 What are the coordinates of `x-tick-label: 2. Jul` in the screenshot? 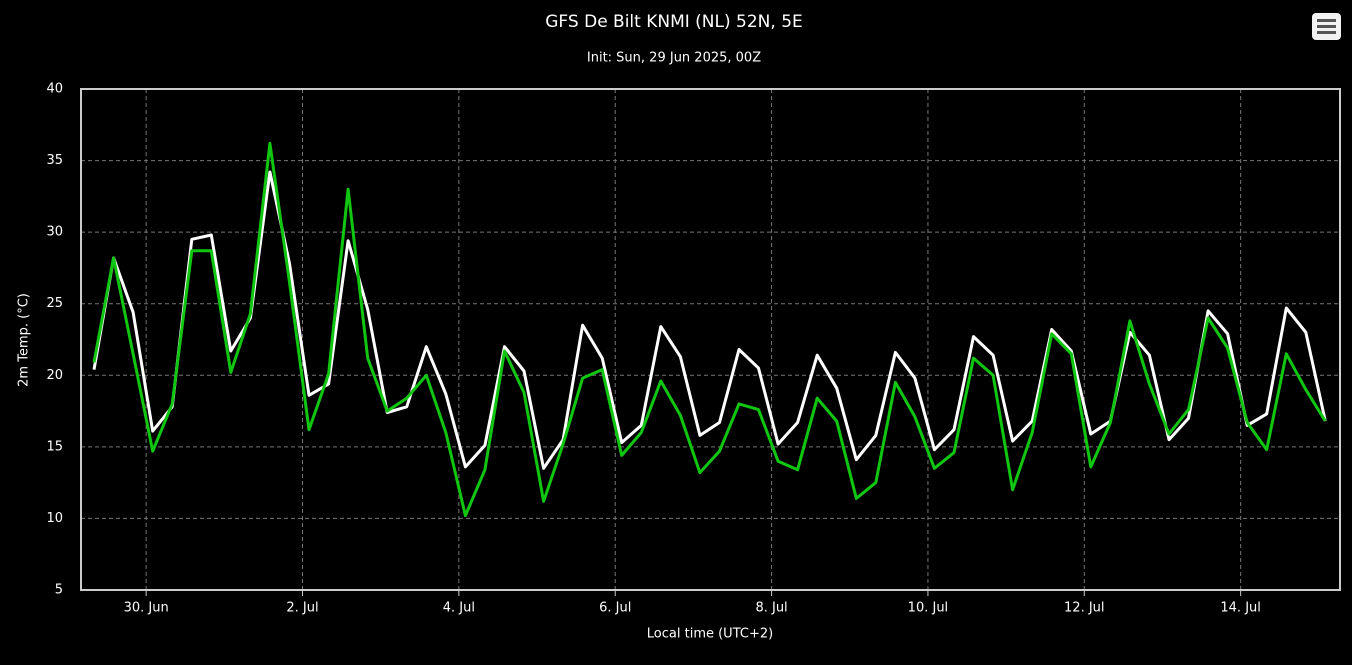 It's located at (302, 608).